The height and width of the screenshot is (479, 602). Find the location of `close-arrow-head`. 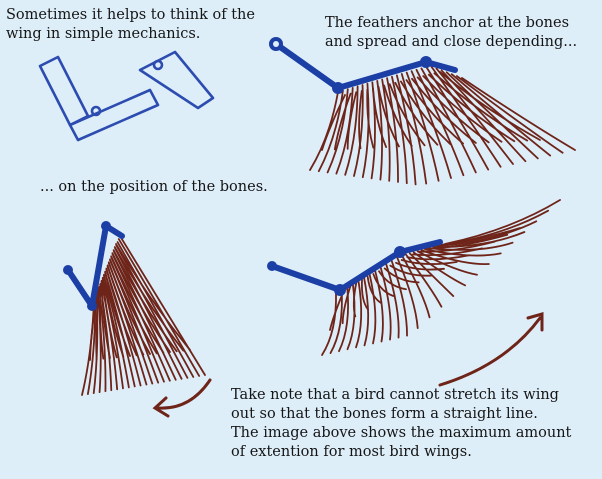

close-arrow-head is located at coordinates (161, 407).